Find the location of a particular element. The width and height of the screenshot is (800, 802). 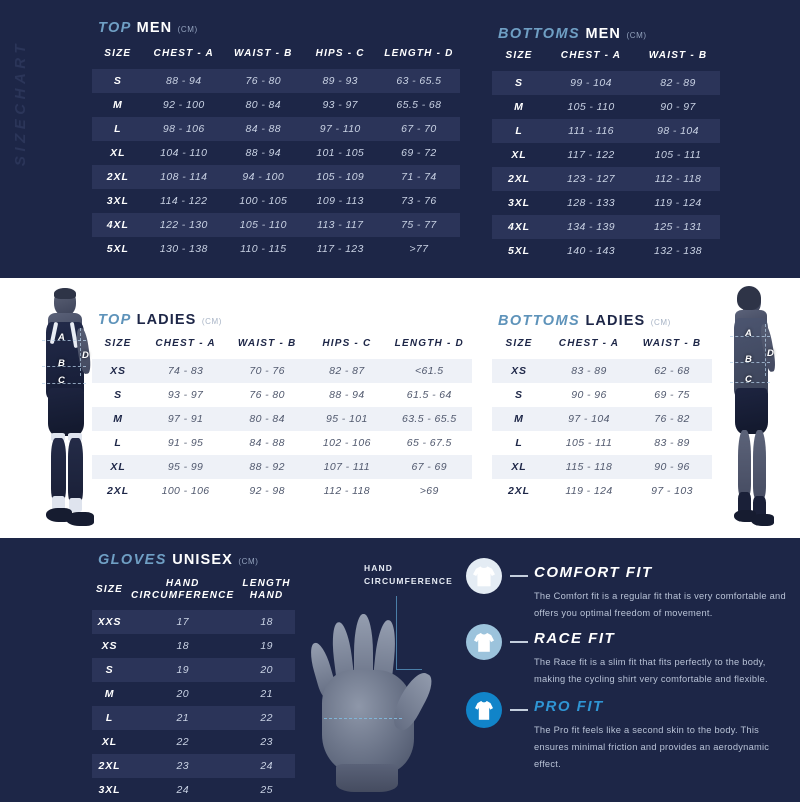

cell-value-4: 71 - 74 is located at coordinates (418, 176).